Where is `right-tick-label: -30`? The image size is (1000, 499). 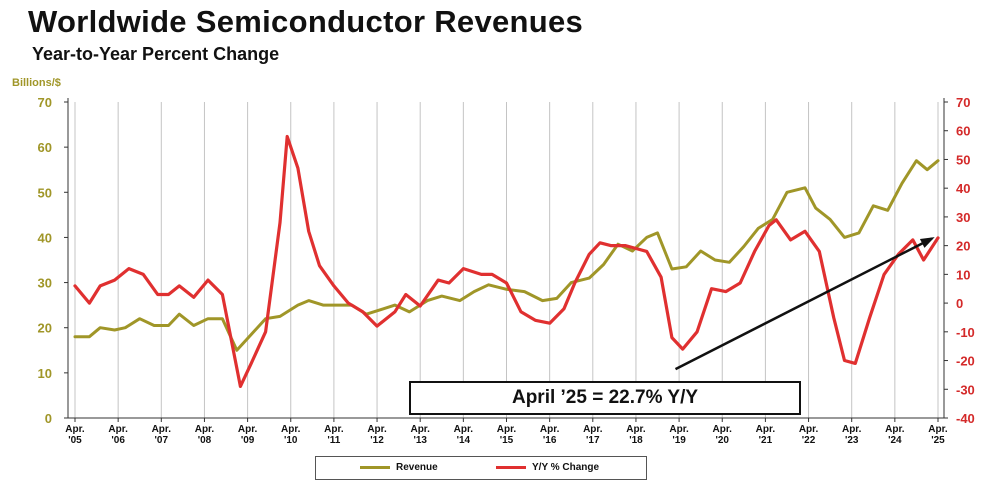
right-tick-label: -30 is located at coordinates (965, 389).